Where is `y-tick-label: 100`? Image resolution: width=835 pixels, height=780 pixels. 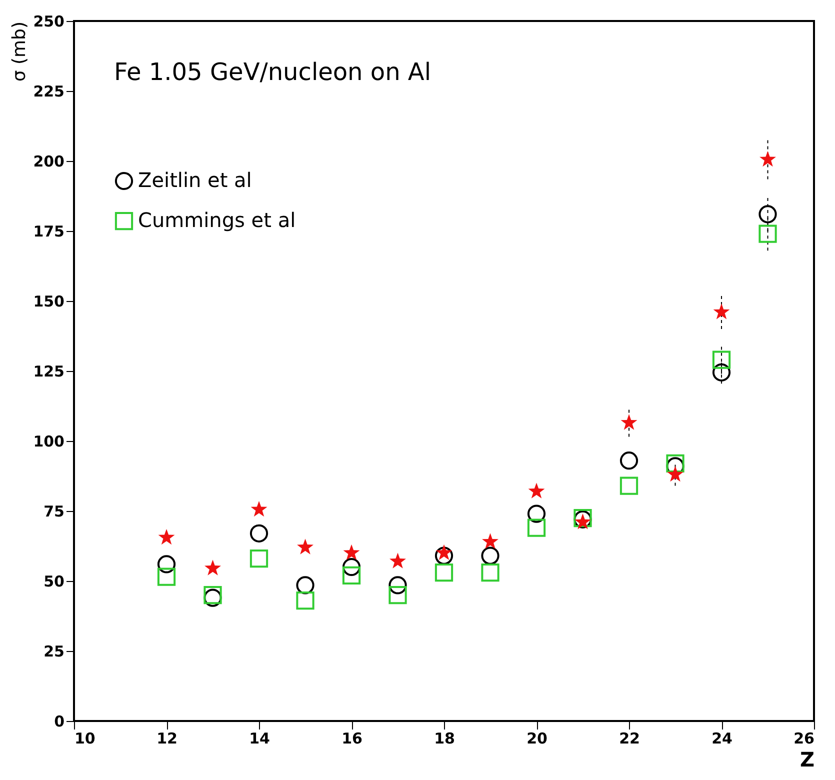 y-tick-label: 100 is located at coordinates (48, 441).